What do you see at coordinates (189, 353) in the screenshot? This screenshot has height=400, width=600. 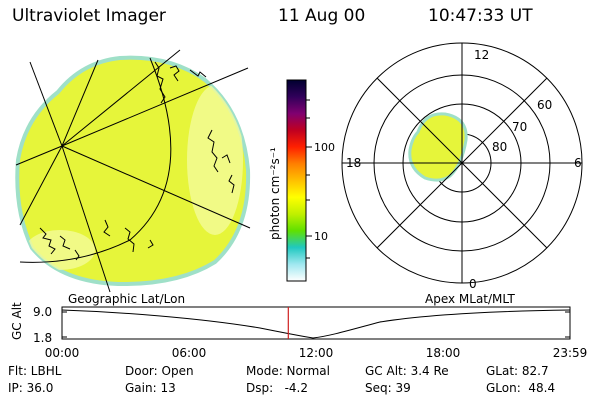 I see `orbit-time-tick: 06:00` at bounding box center [189, 353].